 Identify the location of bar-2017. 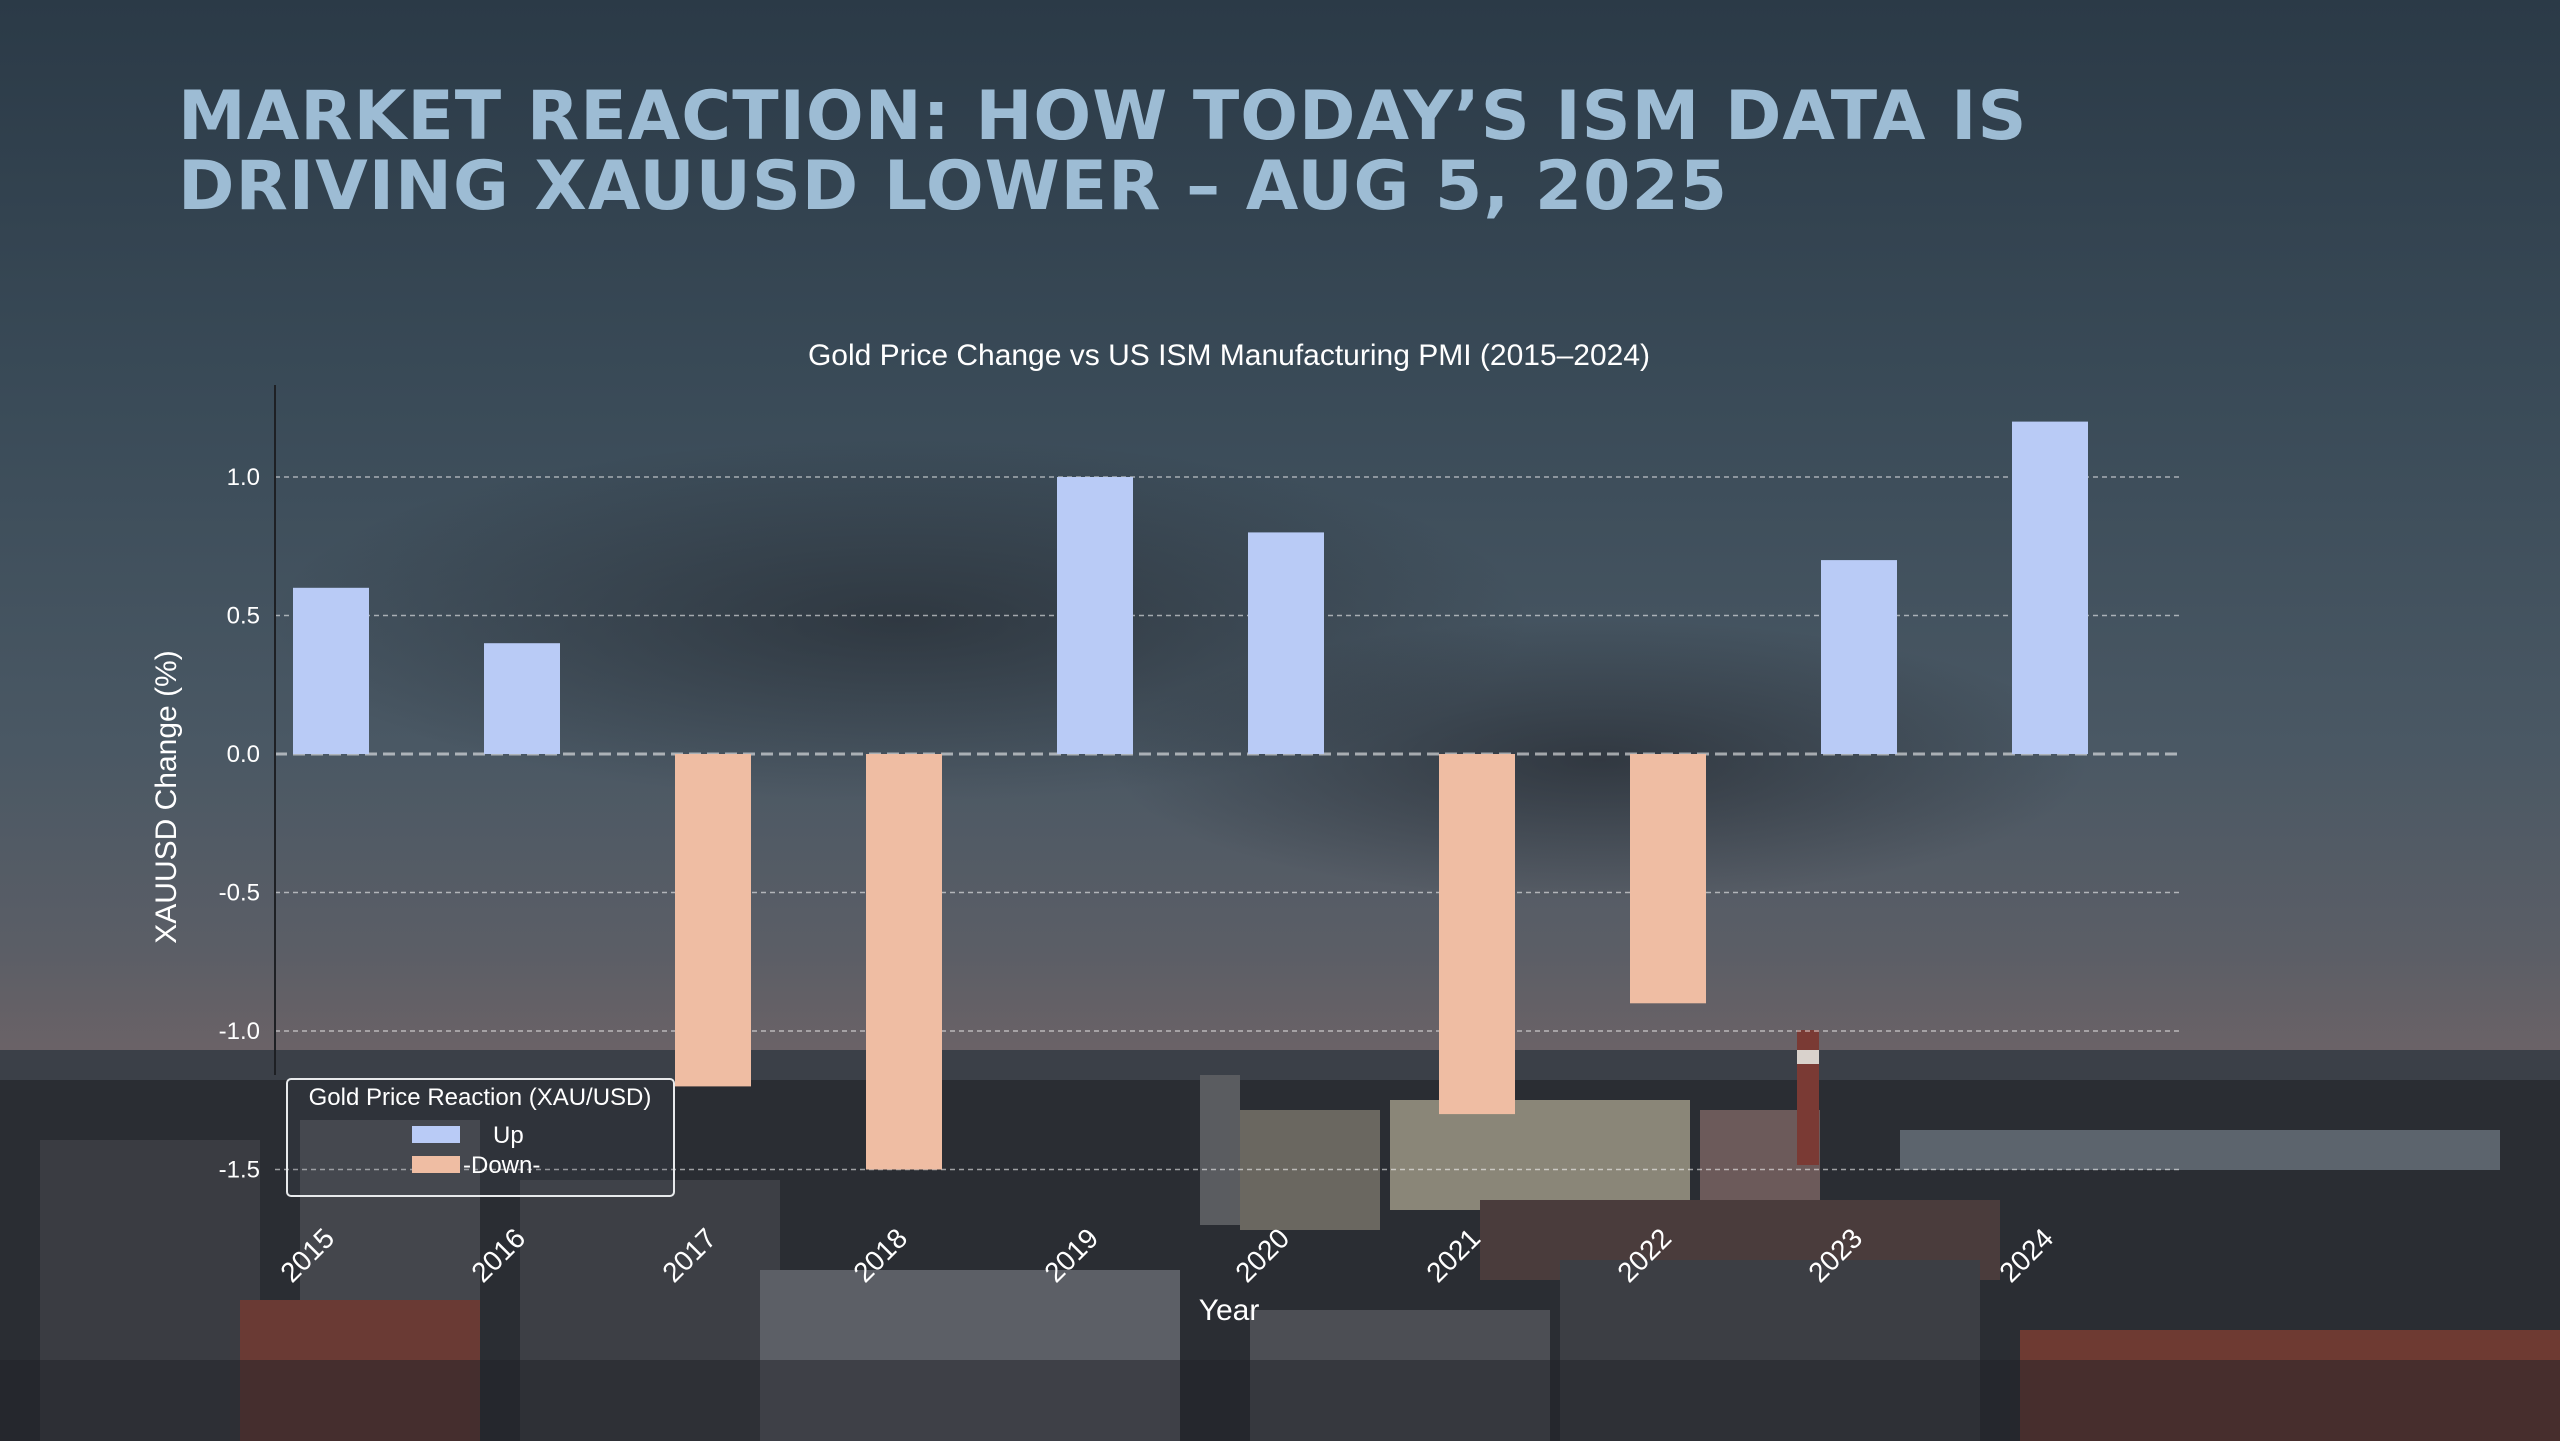
(713, 920).